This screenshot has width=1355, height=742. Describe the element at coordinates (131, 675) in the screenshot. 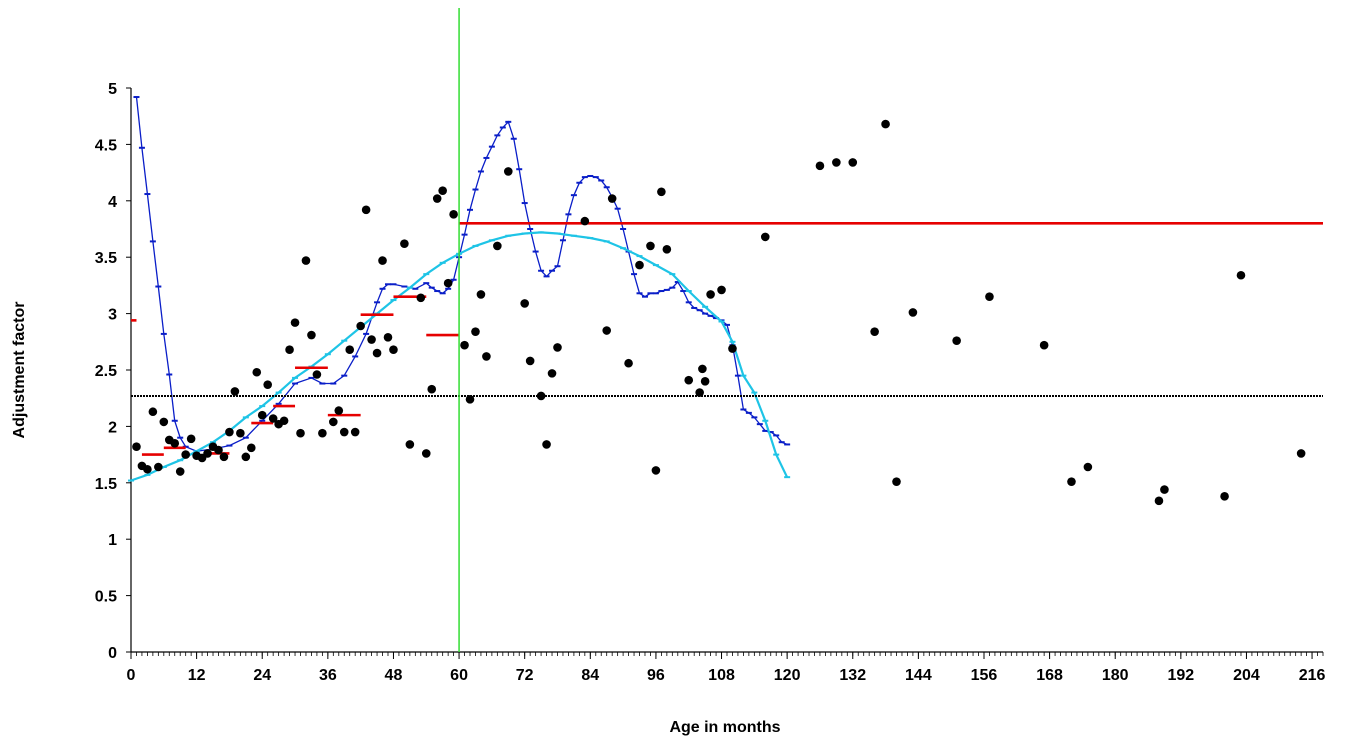

I see `x-tick-label: 0` at that location.